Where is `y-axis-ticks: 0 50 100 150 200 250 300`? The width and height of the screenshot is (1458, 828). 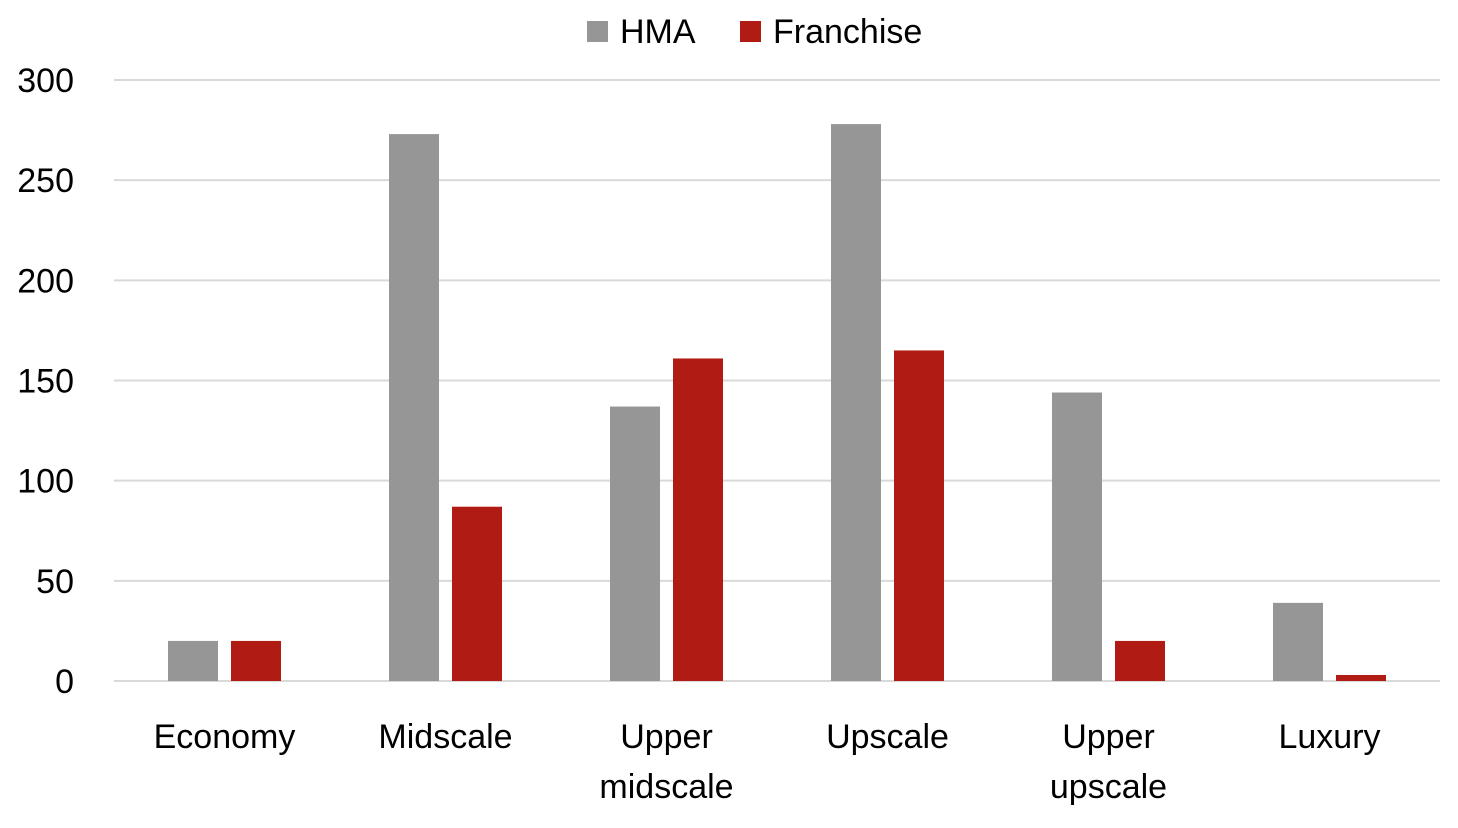 y-axis-ticks: 0 50 100 150 200 250 300 is located at coordinates (45, 381).